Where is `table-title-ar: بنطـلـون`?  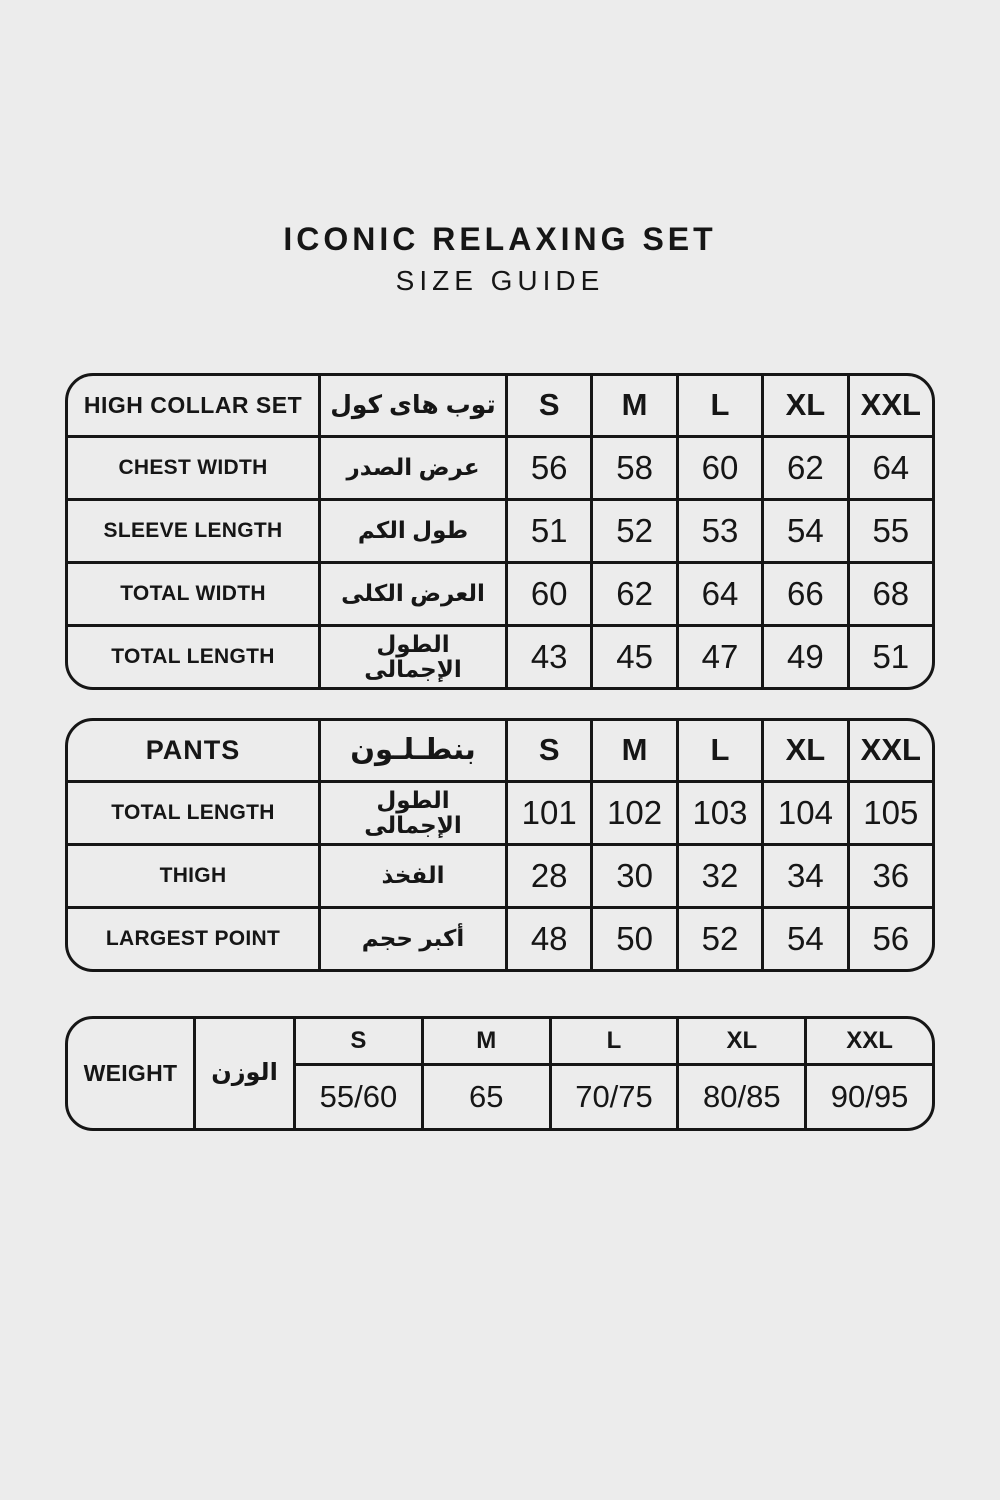
table-title-ar: بنطـلـون is located at coordinates (411, 750).